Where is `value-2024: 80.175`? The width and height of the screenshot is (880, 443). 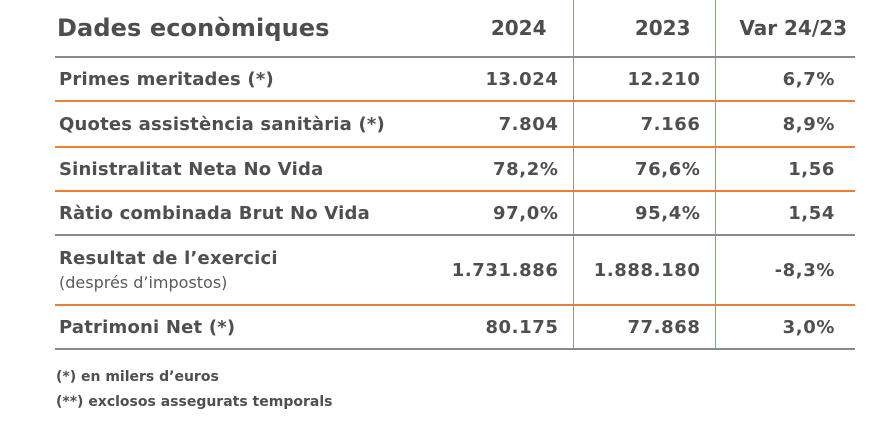
value-2024: 80.175 is located at coordinates (502, 327).